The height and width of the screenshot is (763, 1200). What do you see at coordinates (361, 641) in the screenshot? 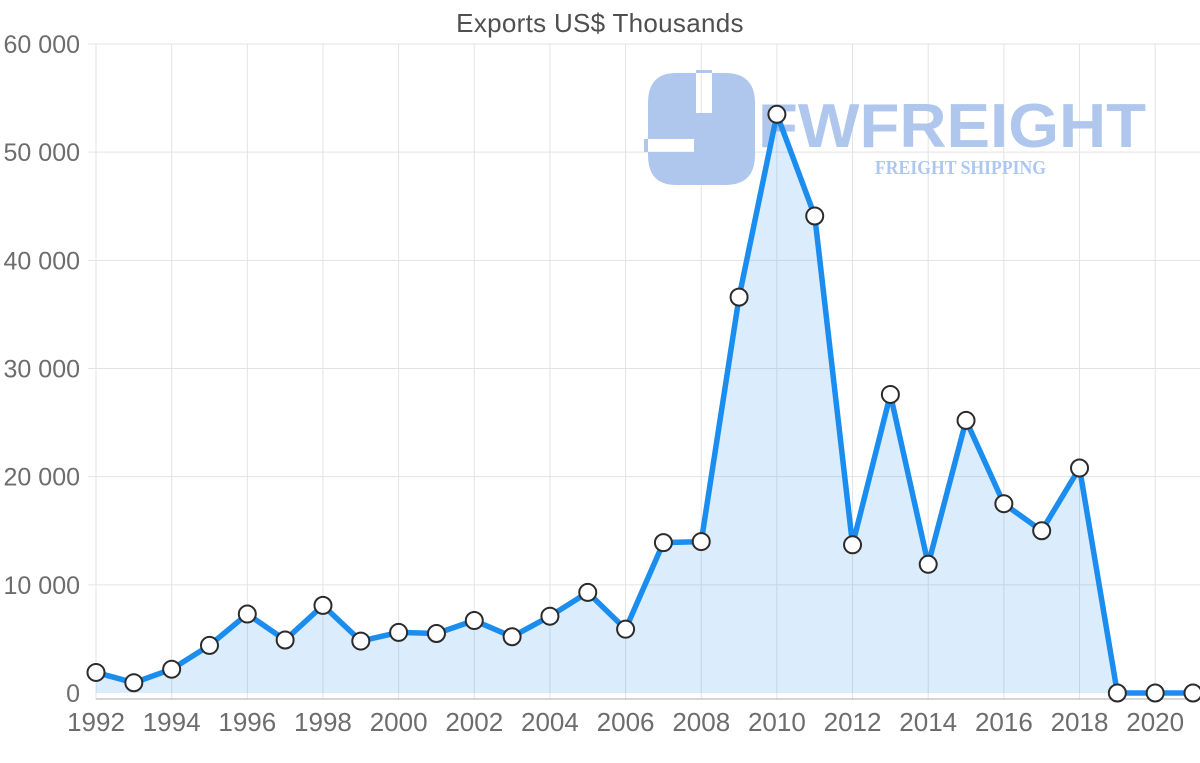
I see `data-point-1999` at bounding box center [361, 641].